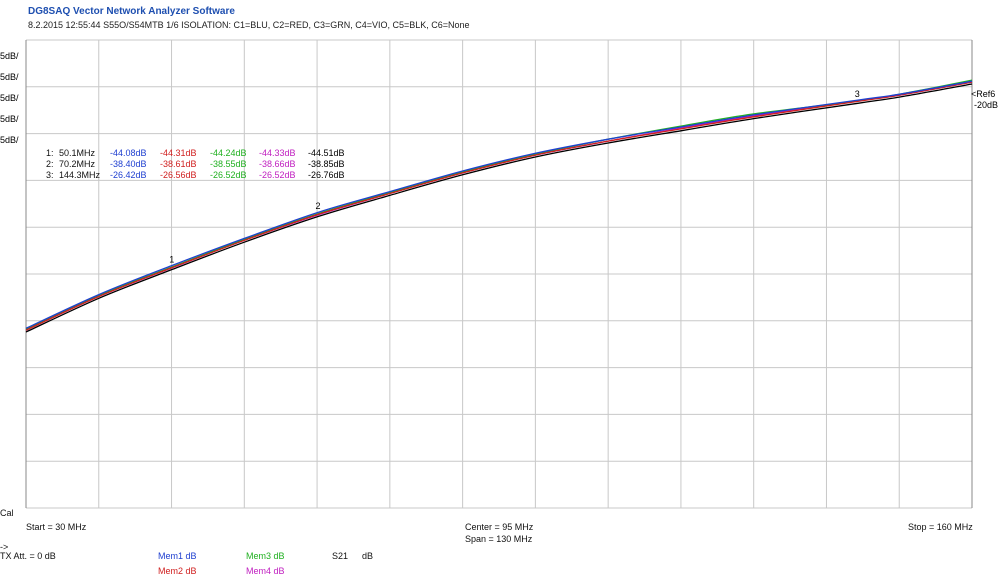 The image size is (1000, 586). Describe the element at coordinates (857, 94) in the screenshot. I see `marker-tag-3: 3` at that location.